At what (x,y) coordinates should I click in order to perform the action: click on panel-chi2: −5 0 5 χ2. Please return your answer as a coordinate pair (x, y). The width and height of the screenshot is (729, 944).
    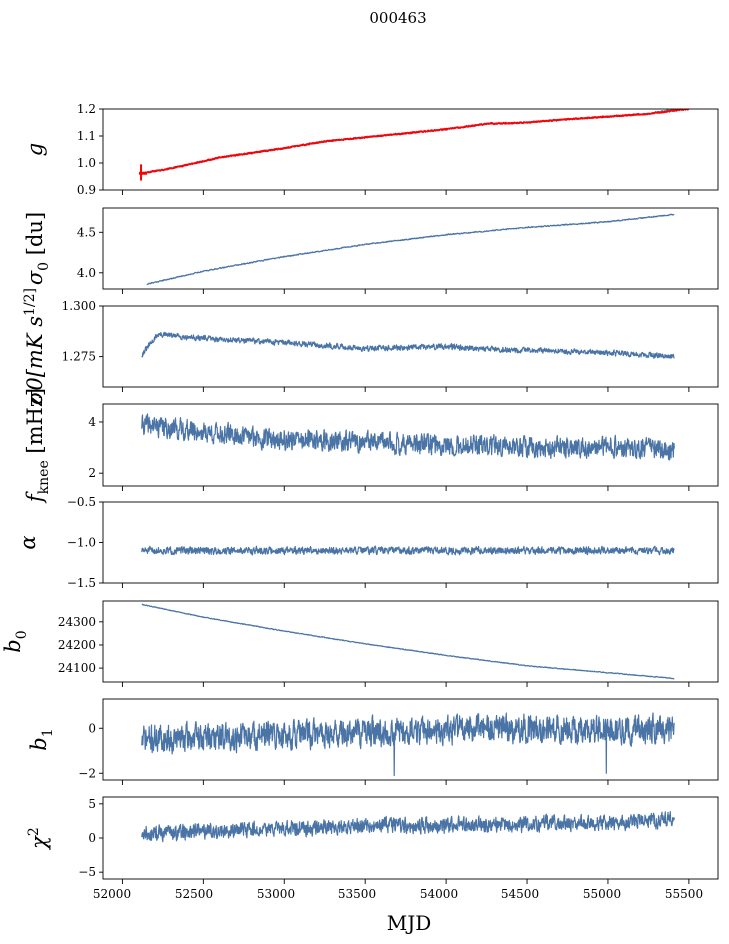
    Looking at the image, I should click on (372, 840).